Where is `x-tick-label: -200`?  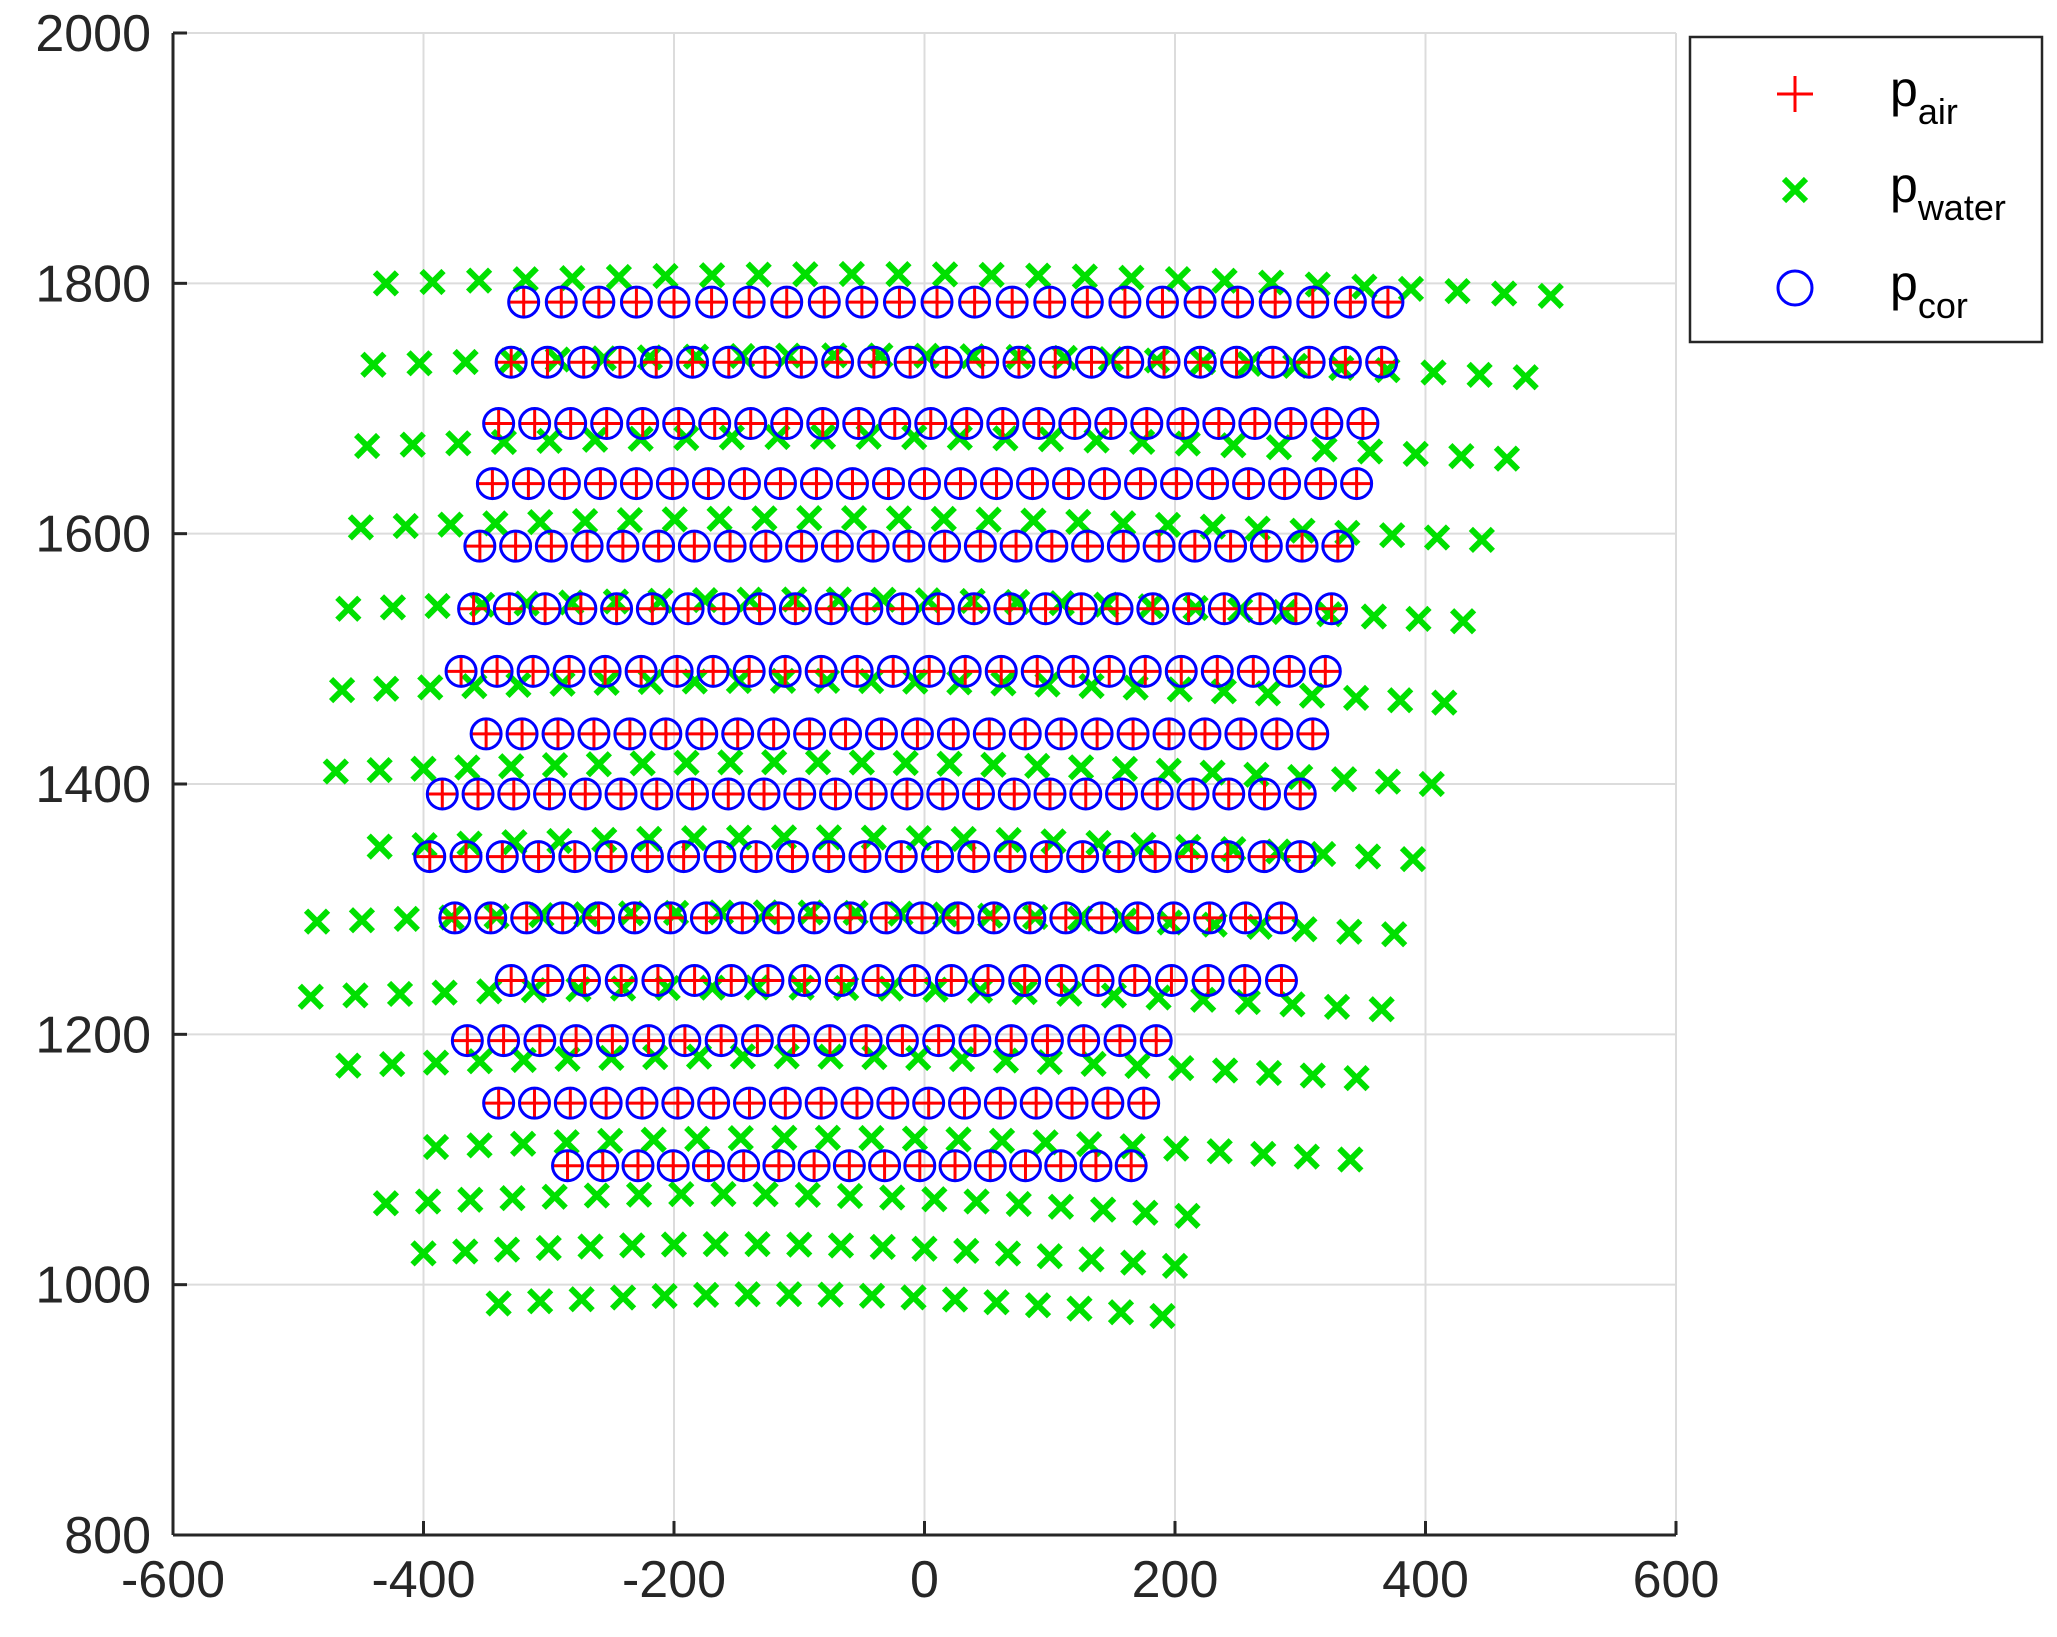 x-tick-label: -200 is located at coordinates (674, 1580).